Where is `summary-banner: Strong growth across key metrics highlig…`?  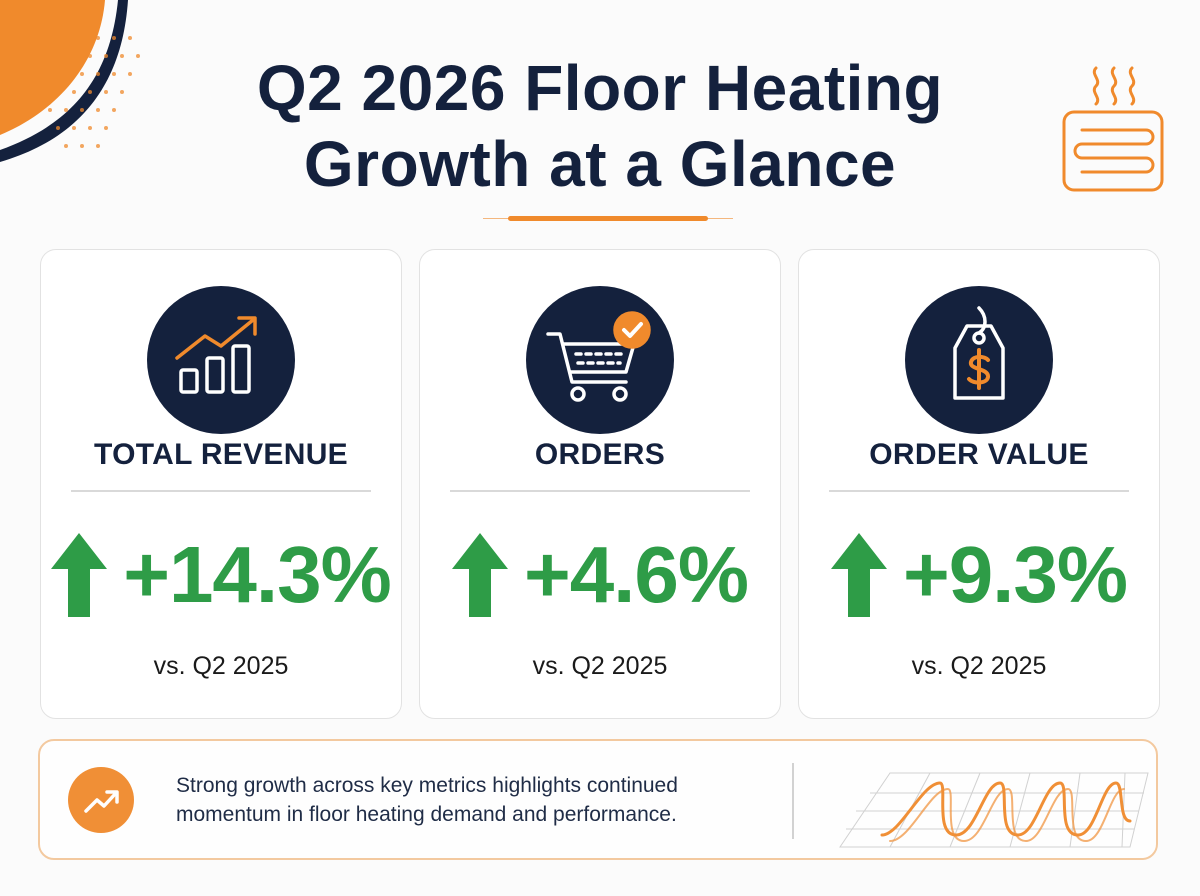
summary-banner: Strong growth across key metrics highlig… is located at coordinates (598, 799).